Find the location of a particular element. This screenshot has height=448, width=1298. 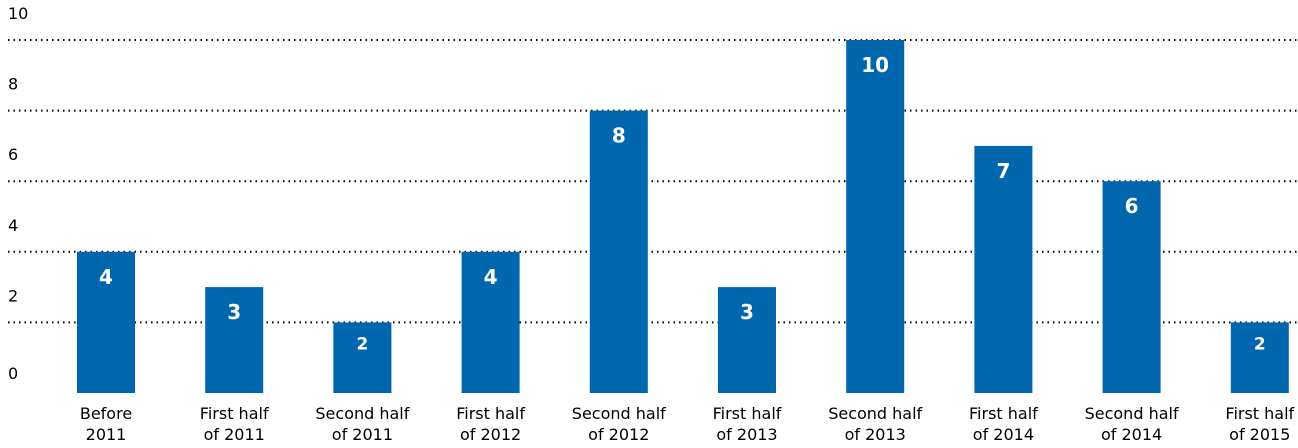

y-tick-label: 0 is located at coordinates (13, 373).